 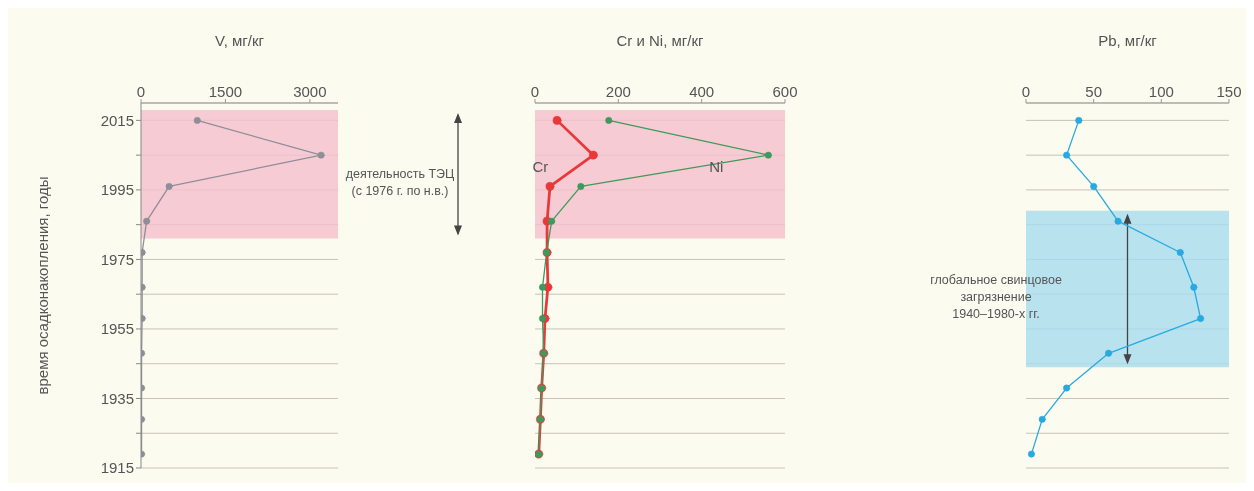 I want to click on y-axis-title: время осадконакопления, годы, so click(x=42, y=285).